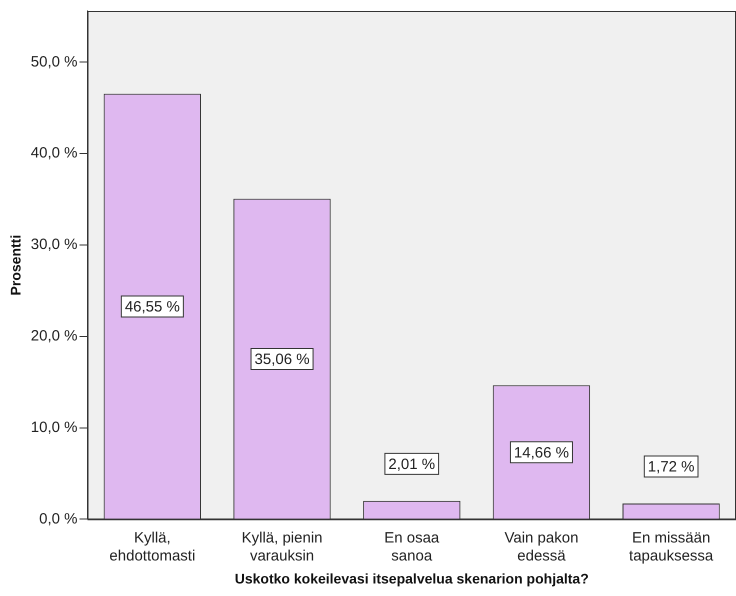 This screenshot has height=596, width=736. I want to click on y-axis-title: Prosentti, so click(15, 265).